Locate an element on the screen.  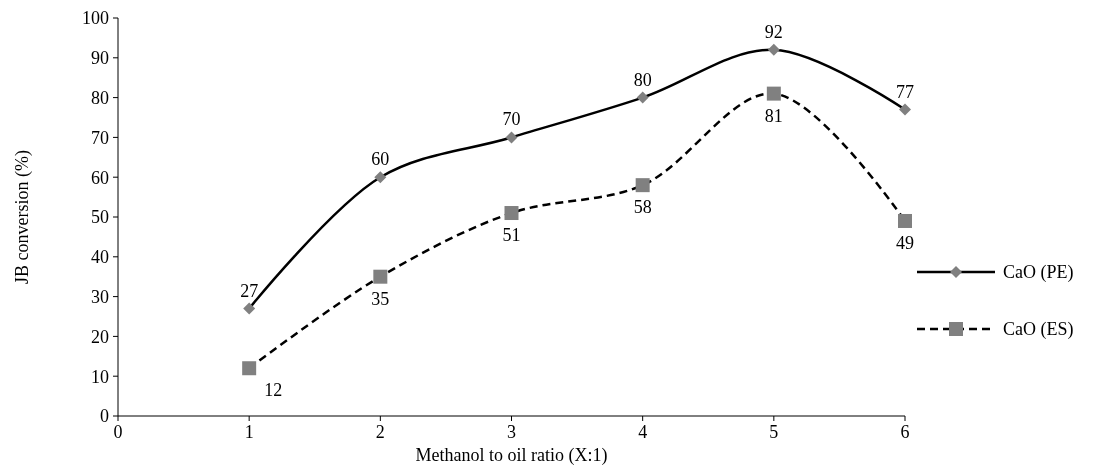
data-label: 77 is located at coordinates (905, 91).